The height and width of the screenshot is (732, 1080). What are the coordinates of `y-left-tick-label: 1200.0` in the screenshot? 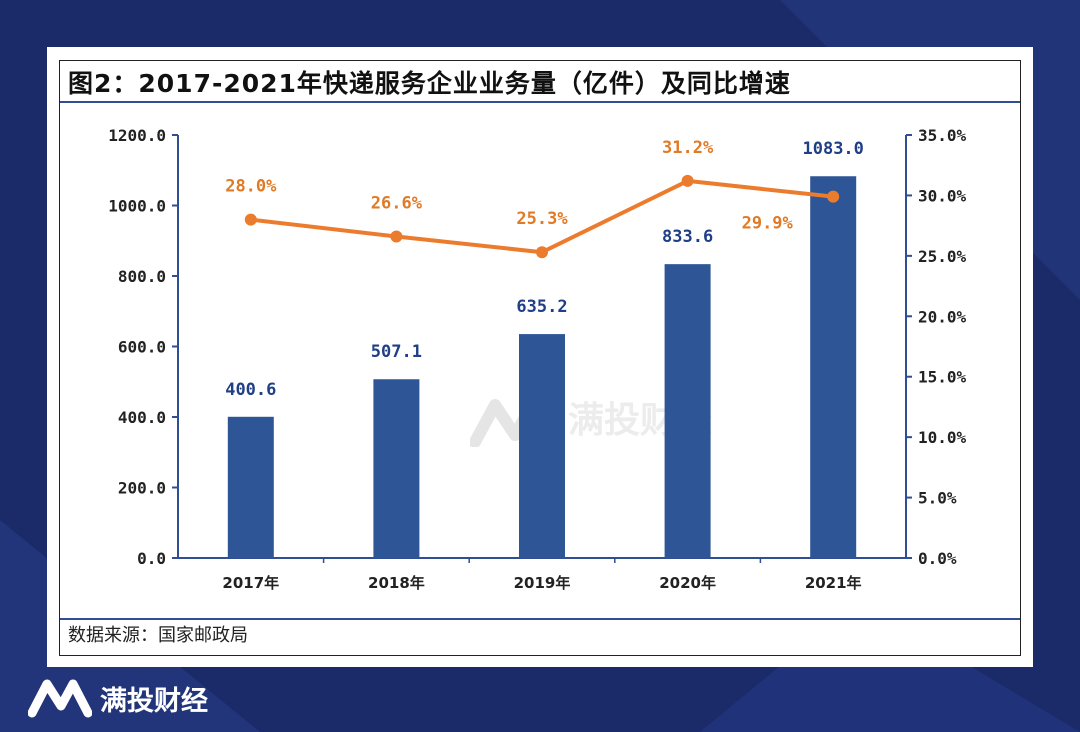 It's located at (137, 135).